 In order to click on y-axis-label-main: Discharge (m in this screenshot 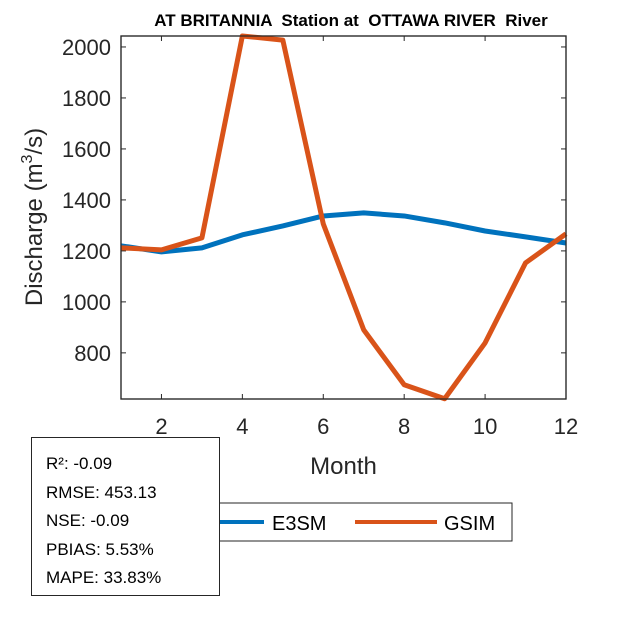, I will do `click(34, 234)`.